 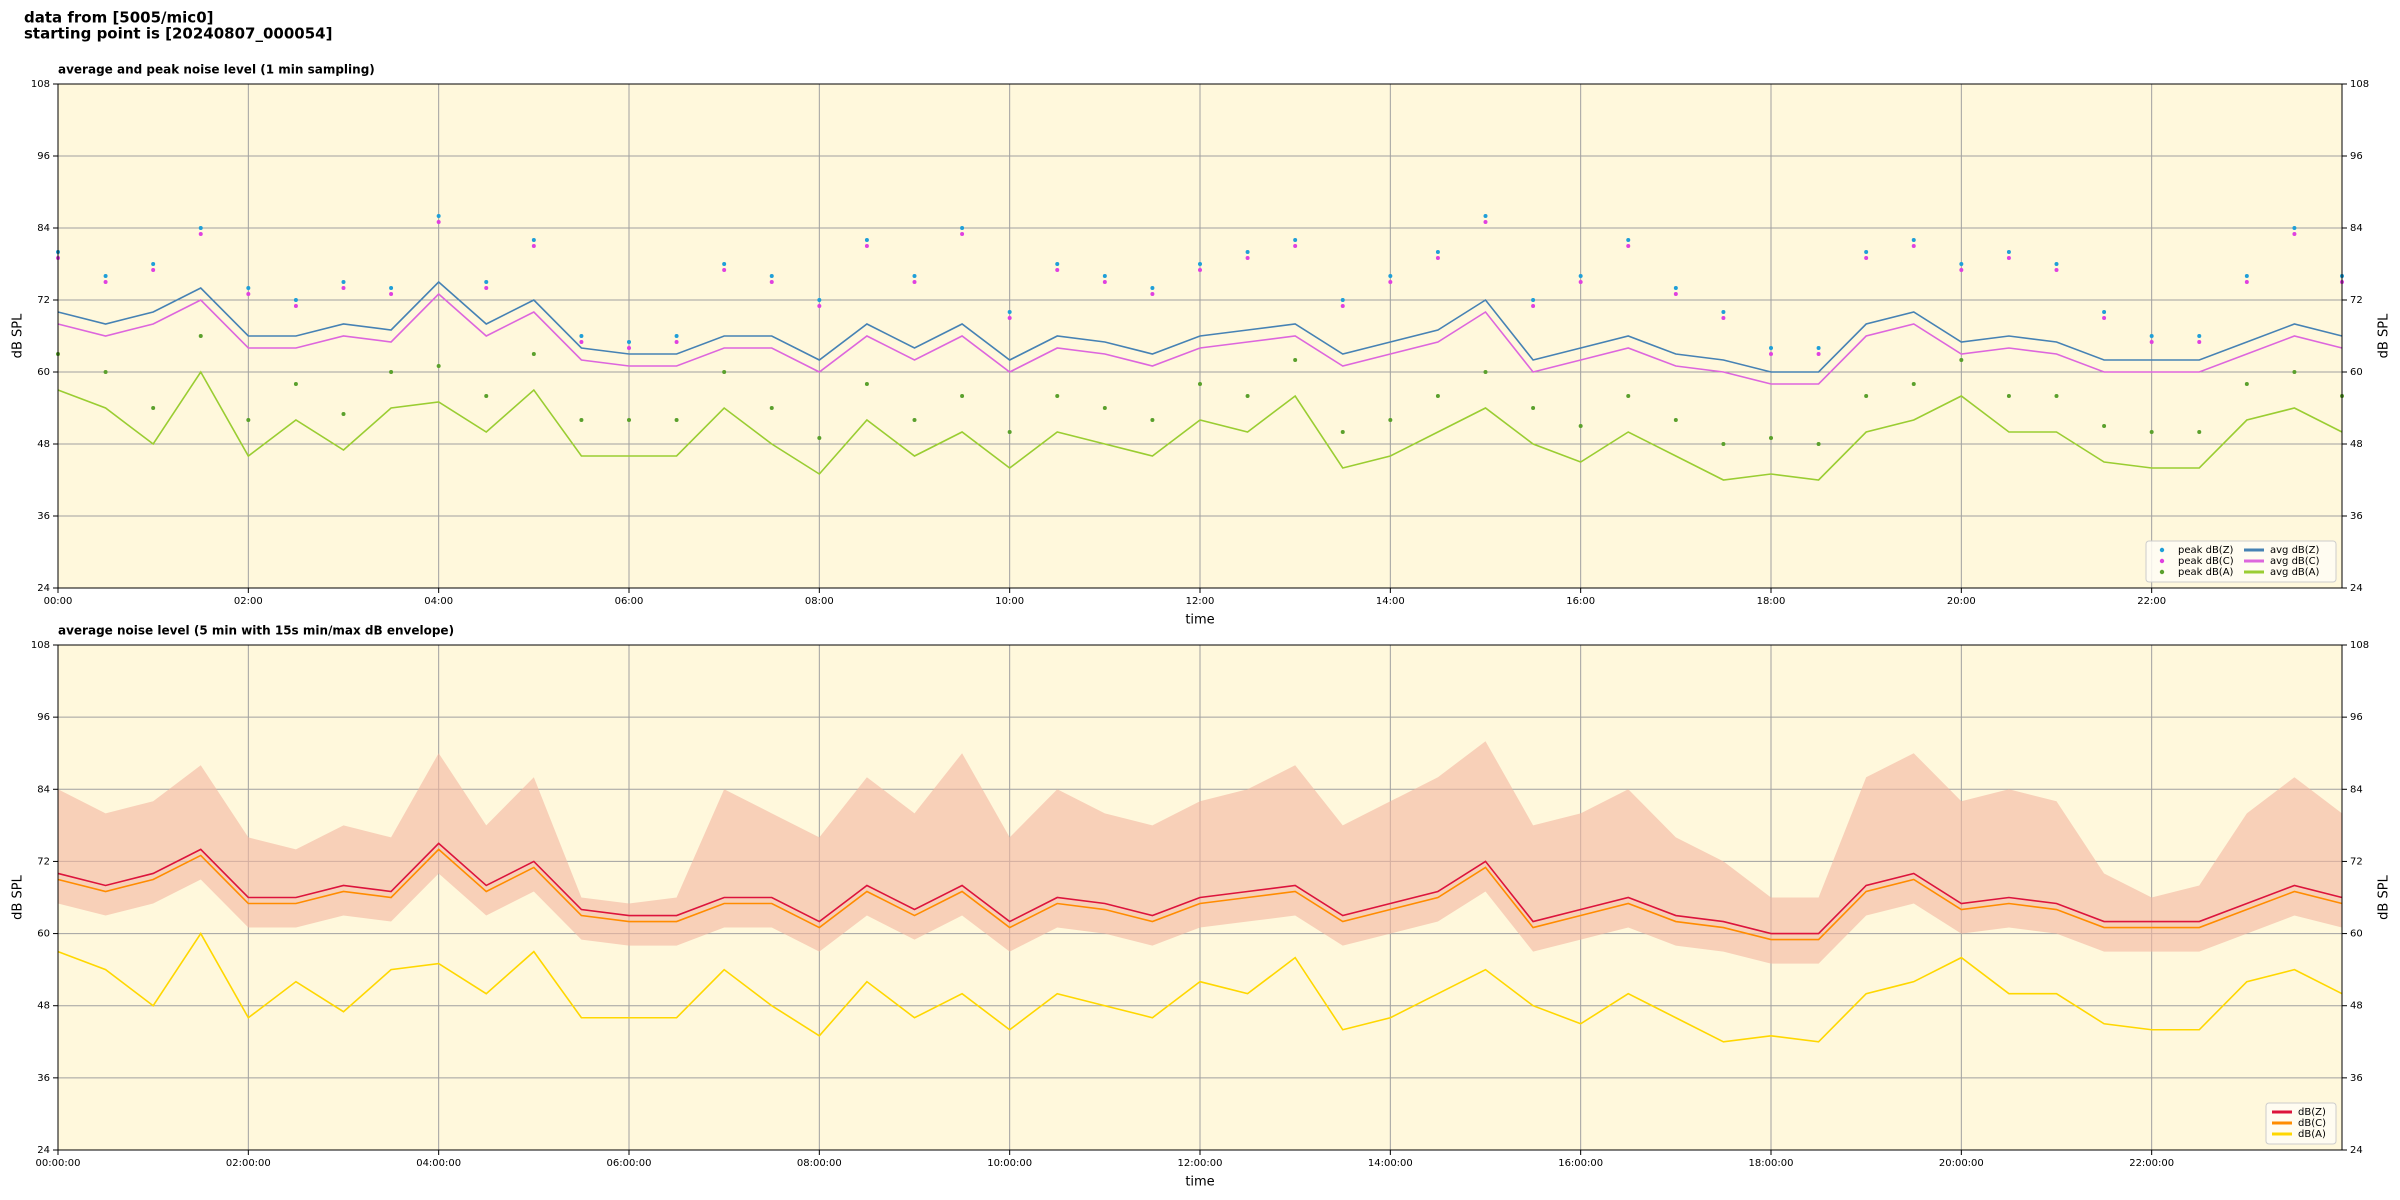 I want to click on x-tick-label: 16:00, so click(x=1580, y=601).